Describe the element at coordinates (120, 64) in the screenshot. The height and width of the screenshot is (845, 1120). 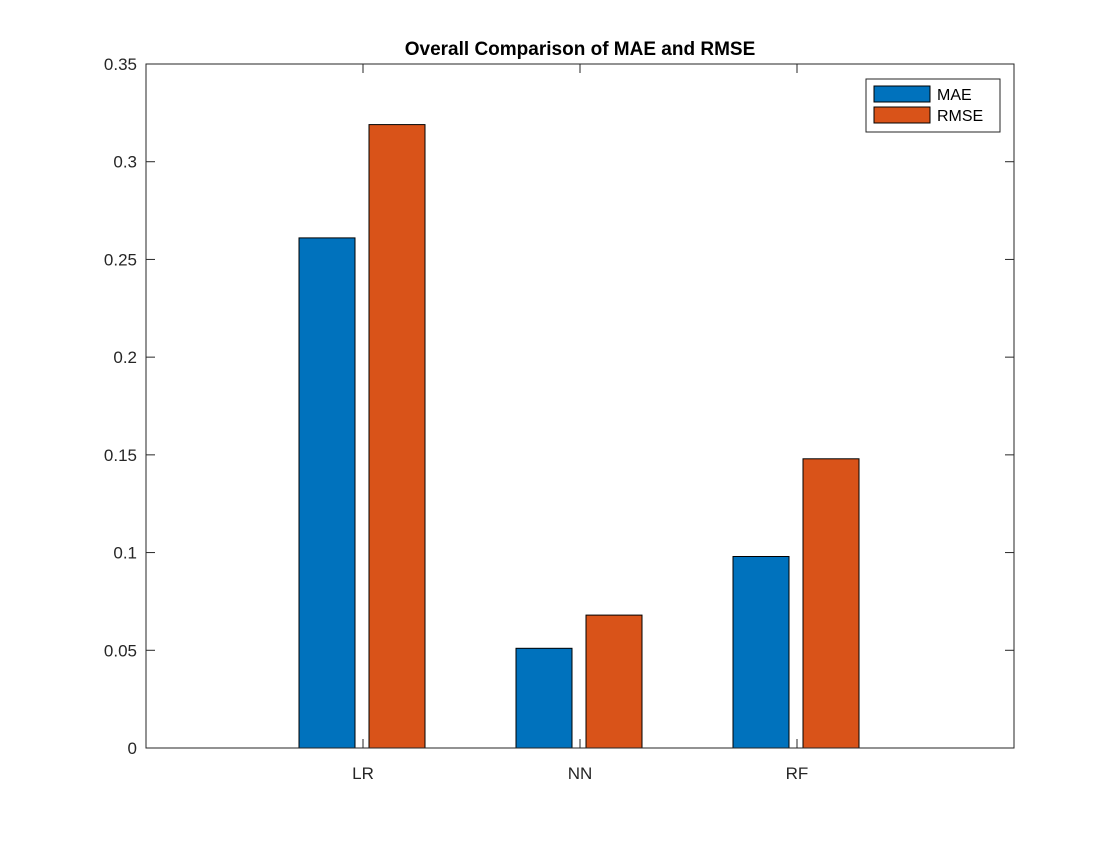
I see `y-tick-label: 0.35` at that location.